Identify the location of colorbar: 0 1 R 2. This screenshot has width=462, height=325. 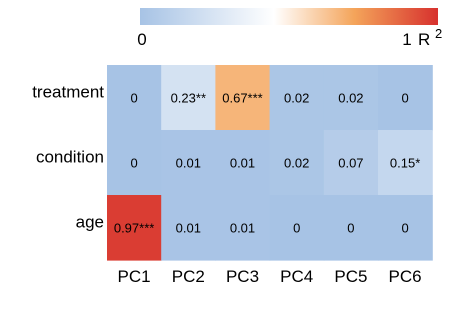
(289, 28).